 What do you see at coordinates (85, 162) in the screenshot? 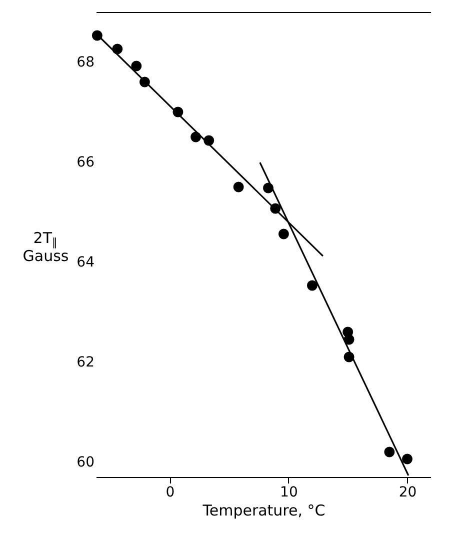
I see `y-tick-label: 66` at bounding box center [85, 162].